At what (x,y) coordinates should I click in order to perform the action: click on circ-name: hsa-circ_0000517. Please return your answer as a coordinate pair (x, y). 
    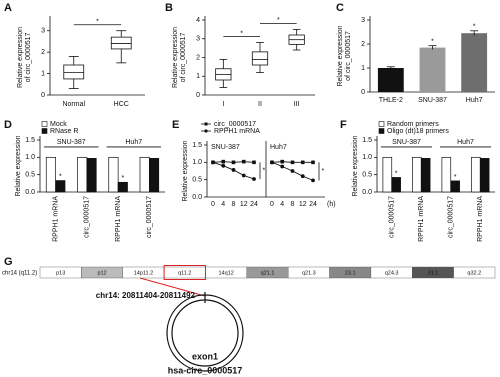
    Looking at the image, I should click on (205, 370).